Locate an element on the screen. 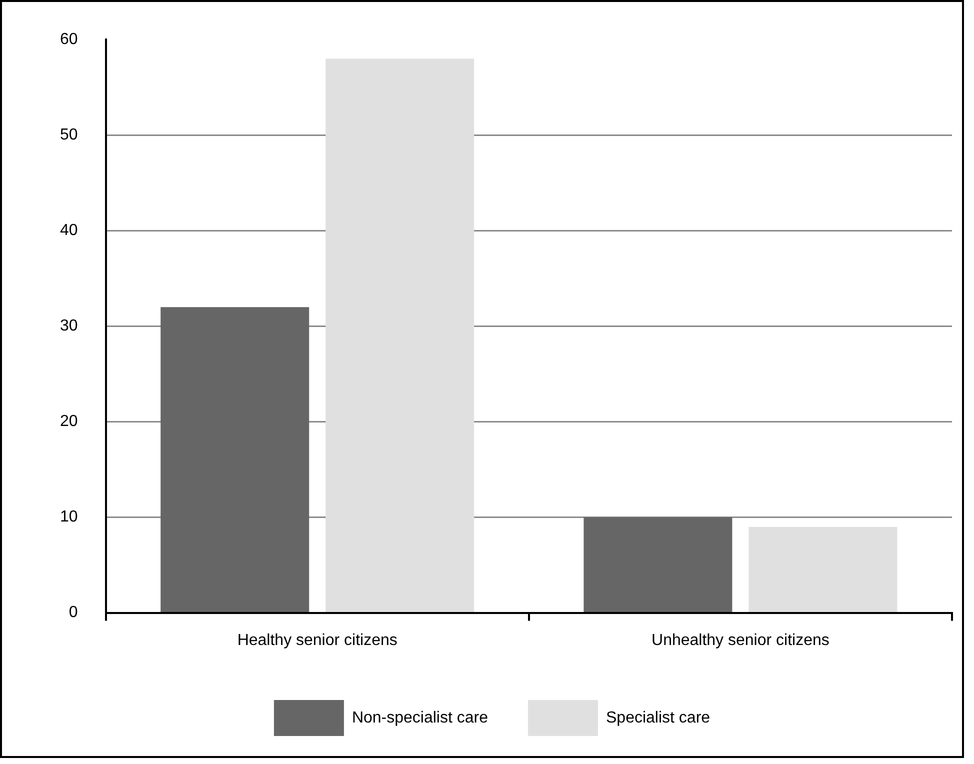  y-tick-label: 0 is located at coordinates (73, 613).